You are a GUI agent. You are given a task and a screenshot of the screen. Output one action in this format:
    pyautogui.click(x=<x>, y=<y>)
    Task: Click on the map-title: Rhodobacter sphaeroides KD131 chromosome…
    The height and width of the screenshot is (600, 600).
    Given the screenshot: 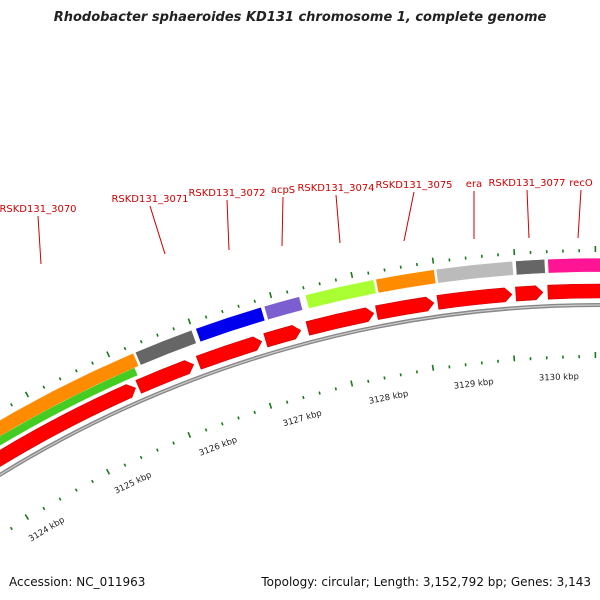 What is the action you would take?
    pyautogui.click(x=300, y=17)
    